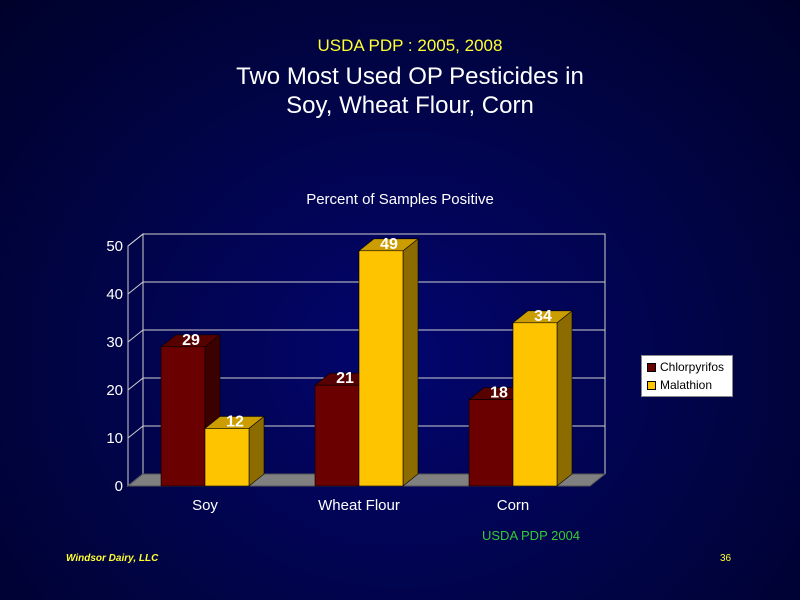 The height and width of the screenshot is (600, 800). Describe the element at coordinates (114, 342) in the screenshot. I see `y-tick-label: 30` at that location.